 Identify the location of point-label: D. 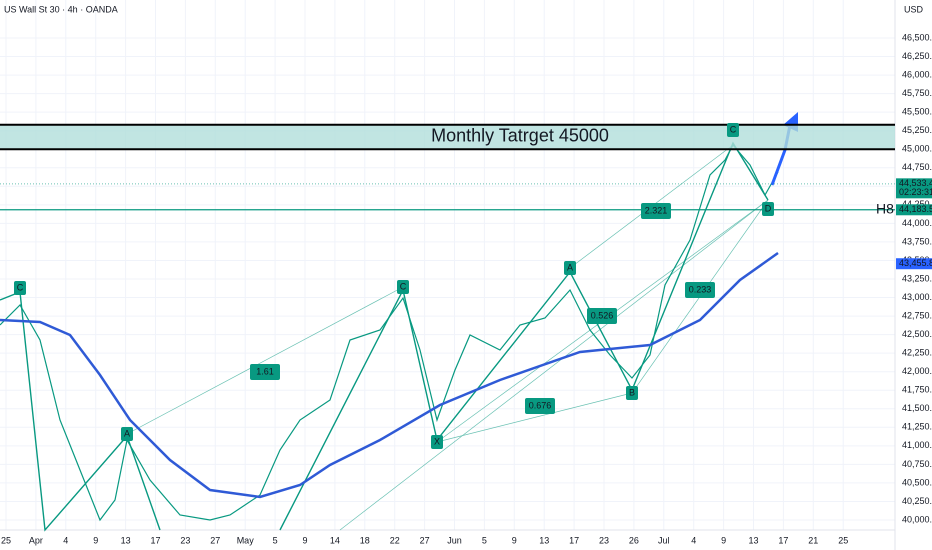
(768, 208).